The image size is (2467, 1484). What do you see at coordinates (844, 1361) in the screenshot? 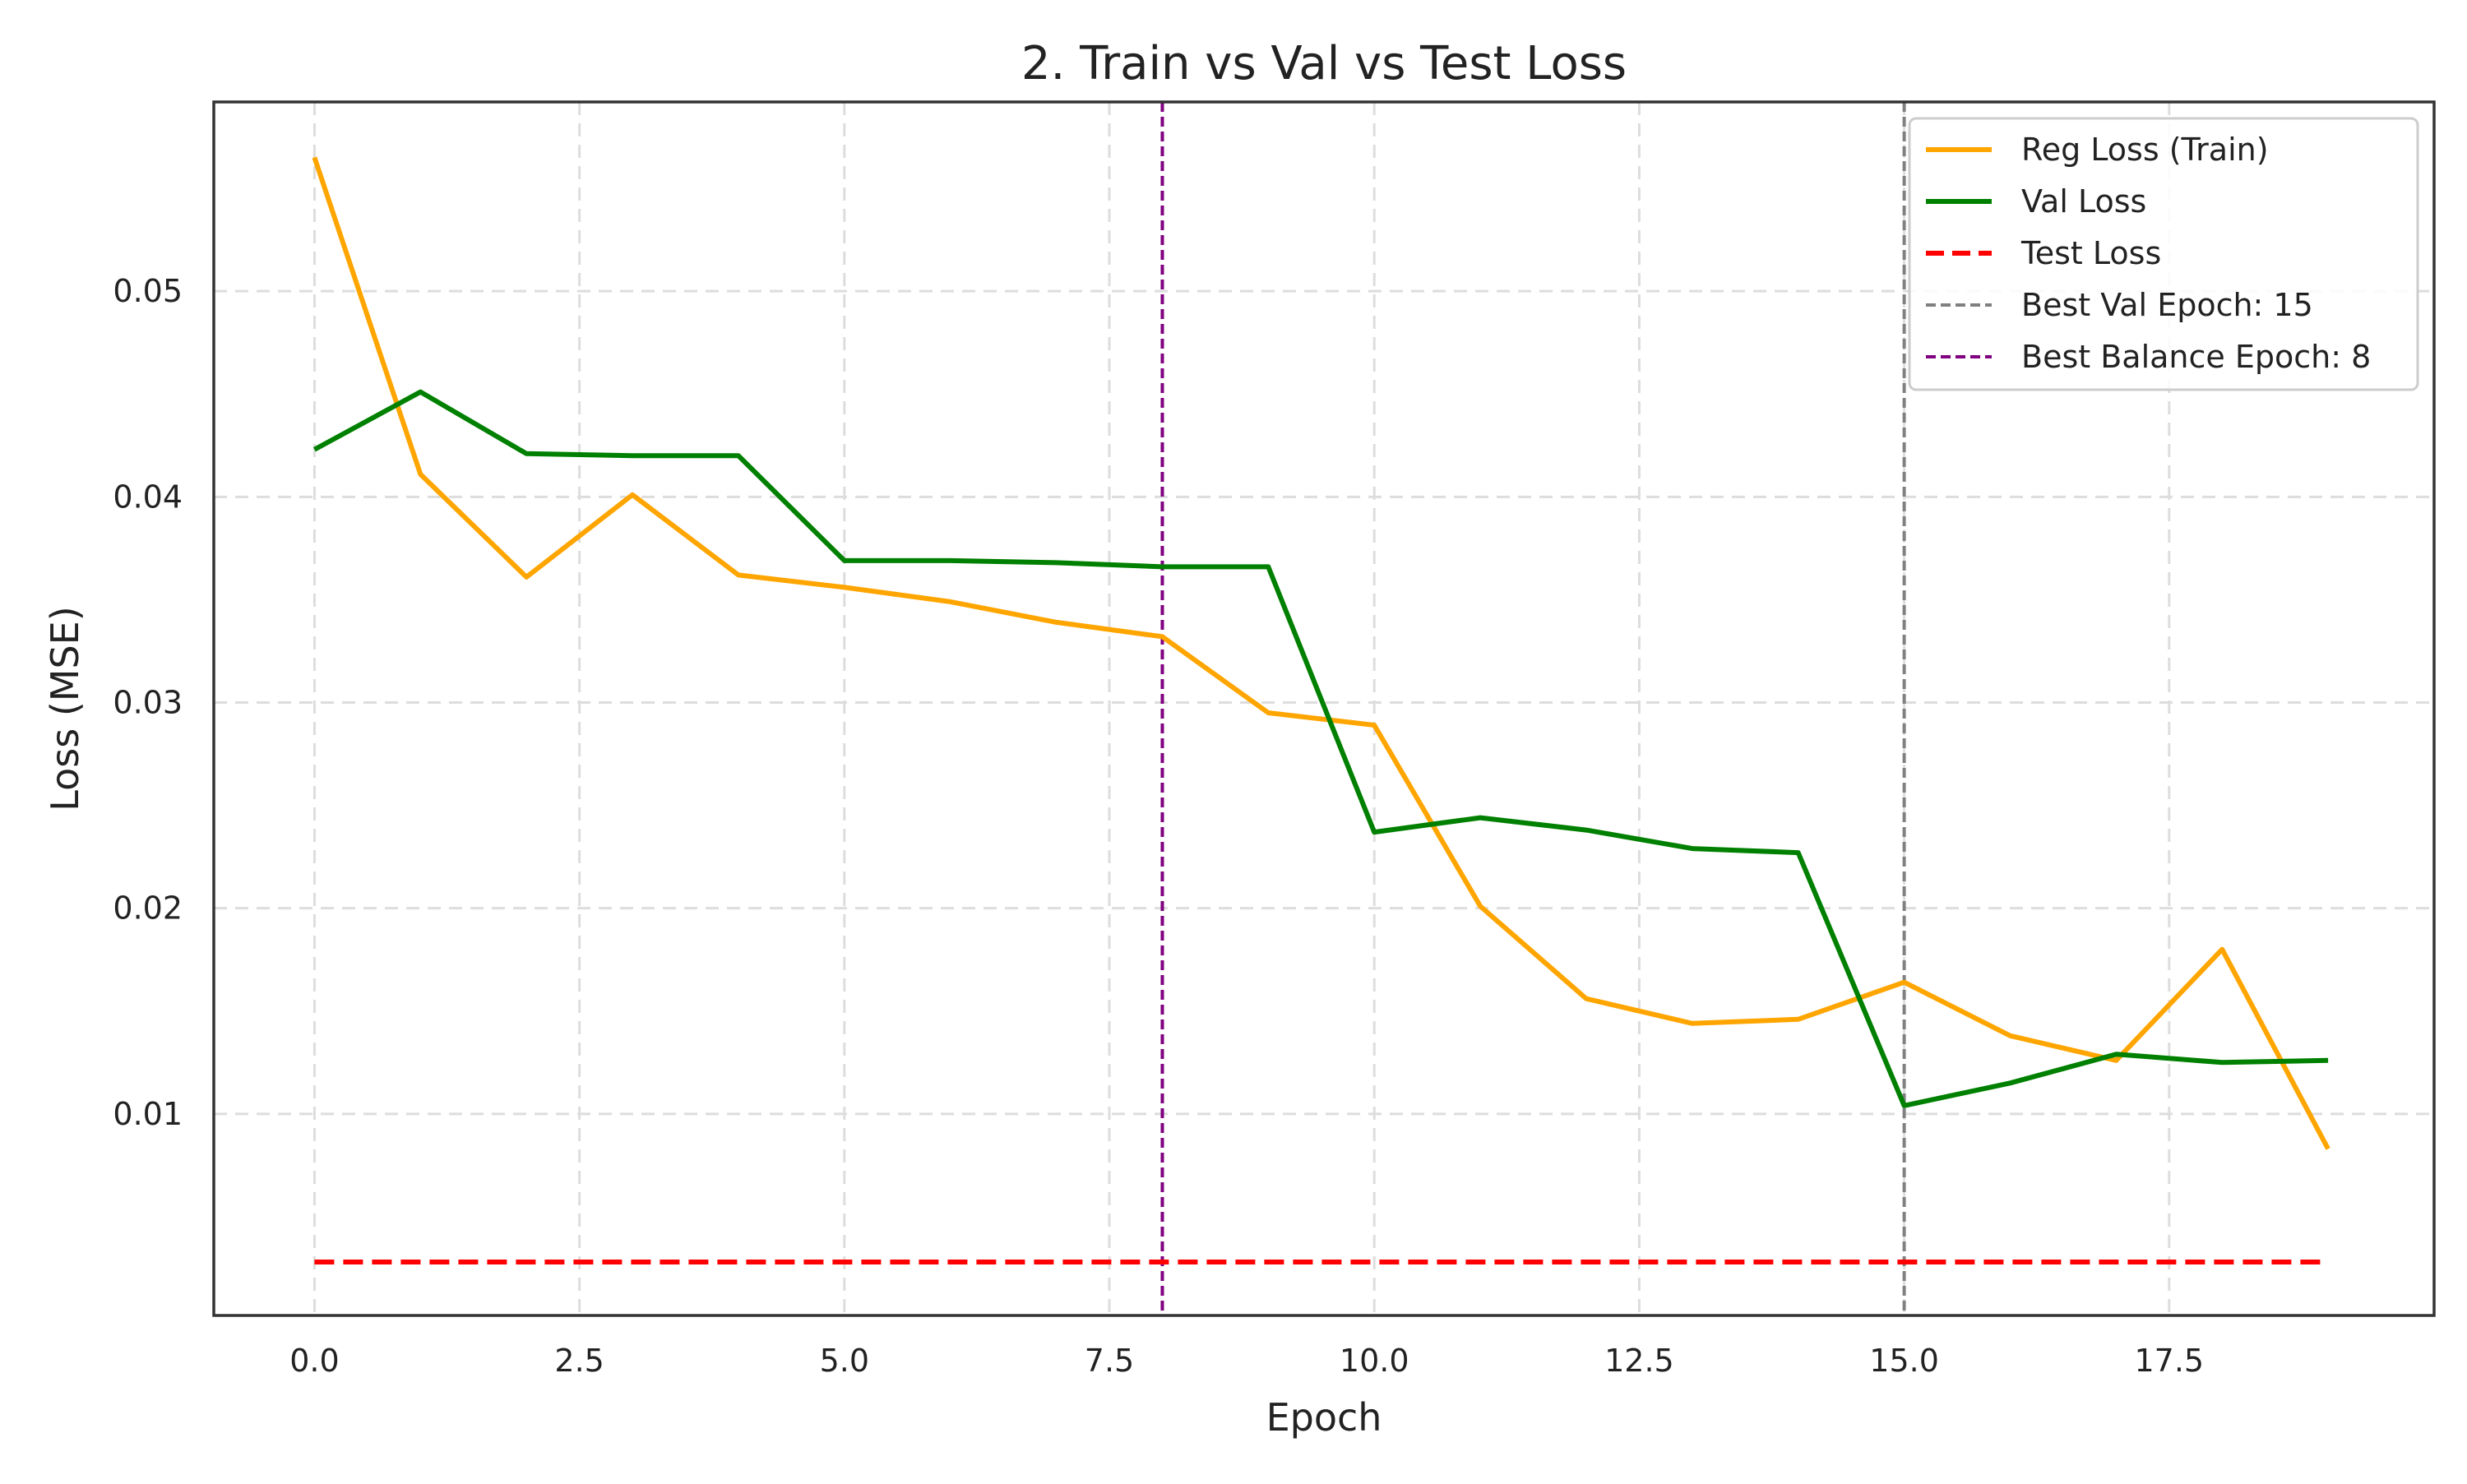
I see `x-tick-label: 5.0` at bounding box center [844, 1361].